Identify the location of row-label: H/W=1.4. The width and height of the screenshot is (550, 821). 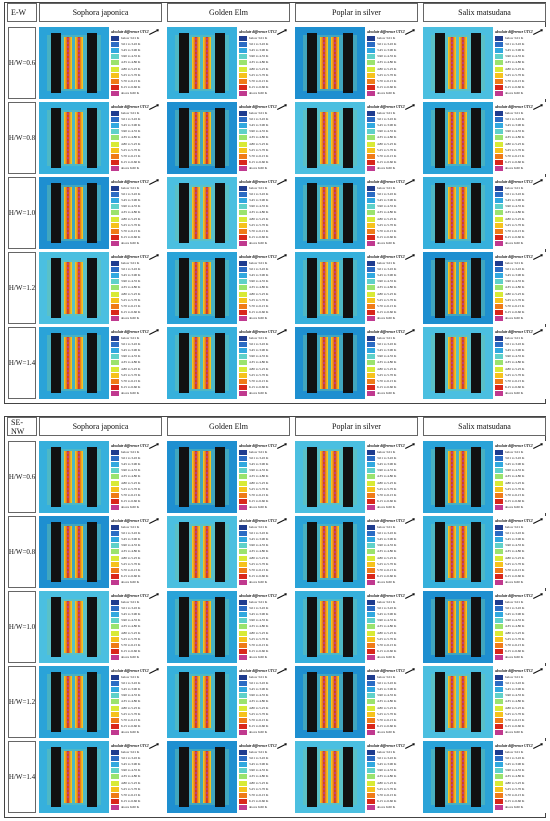
(22, 363).